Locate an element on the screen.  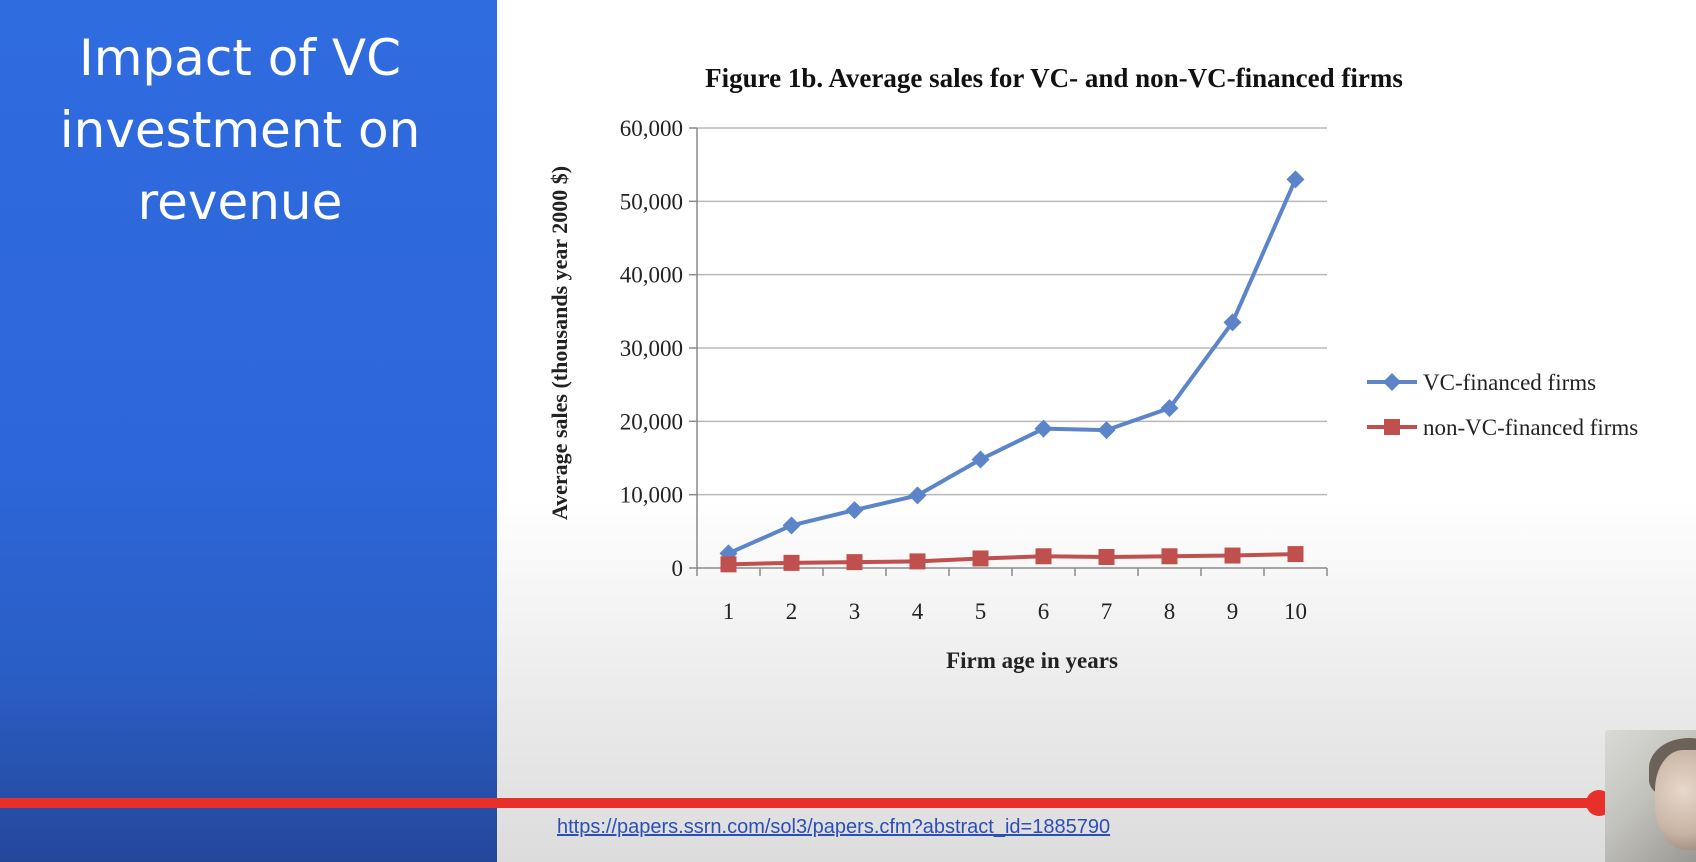
x-tick-label: 3 is located at coordinates (855, 611).